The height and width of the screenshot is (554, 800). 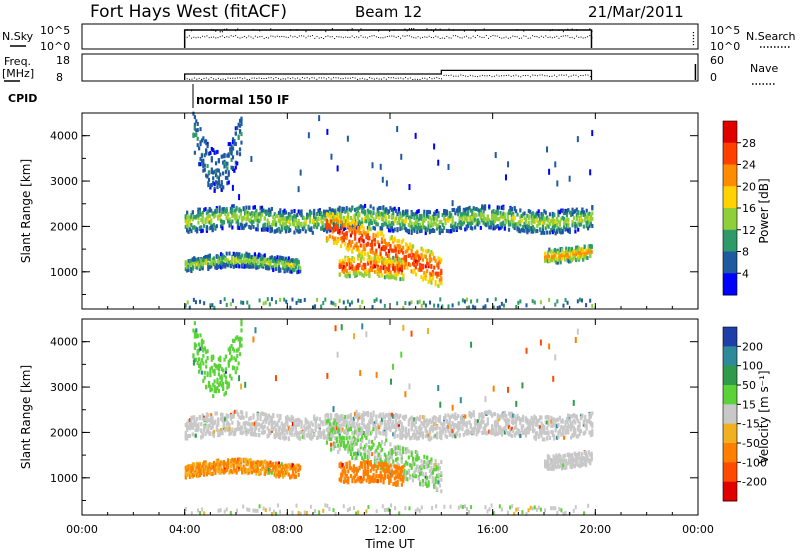 I want to click on power-cbar-label: Power [dB], so click(x=764, y=210).